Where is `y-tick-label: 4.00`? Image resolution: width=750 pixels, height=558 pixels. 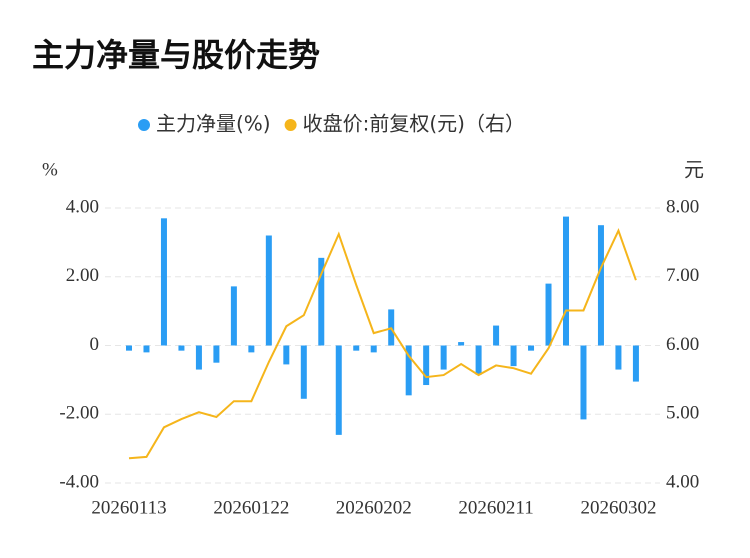
y-tick-label: 4.00 is located at coordinates (82, 206).